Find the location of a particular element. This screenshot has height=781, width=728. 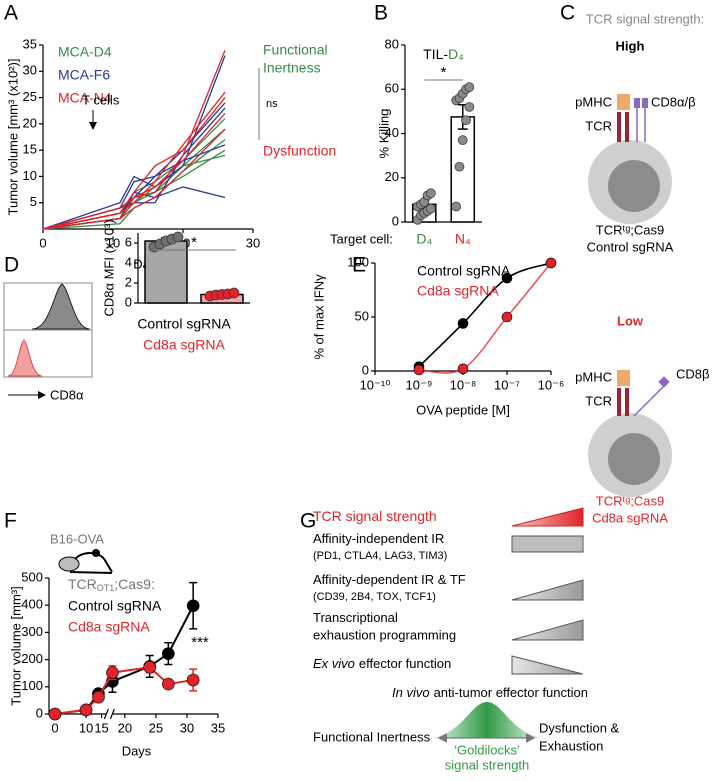

legend-title-part: TCR is located at coordinates (82, 584).